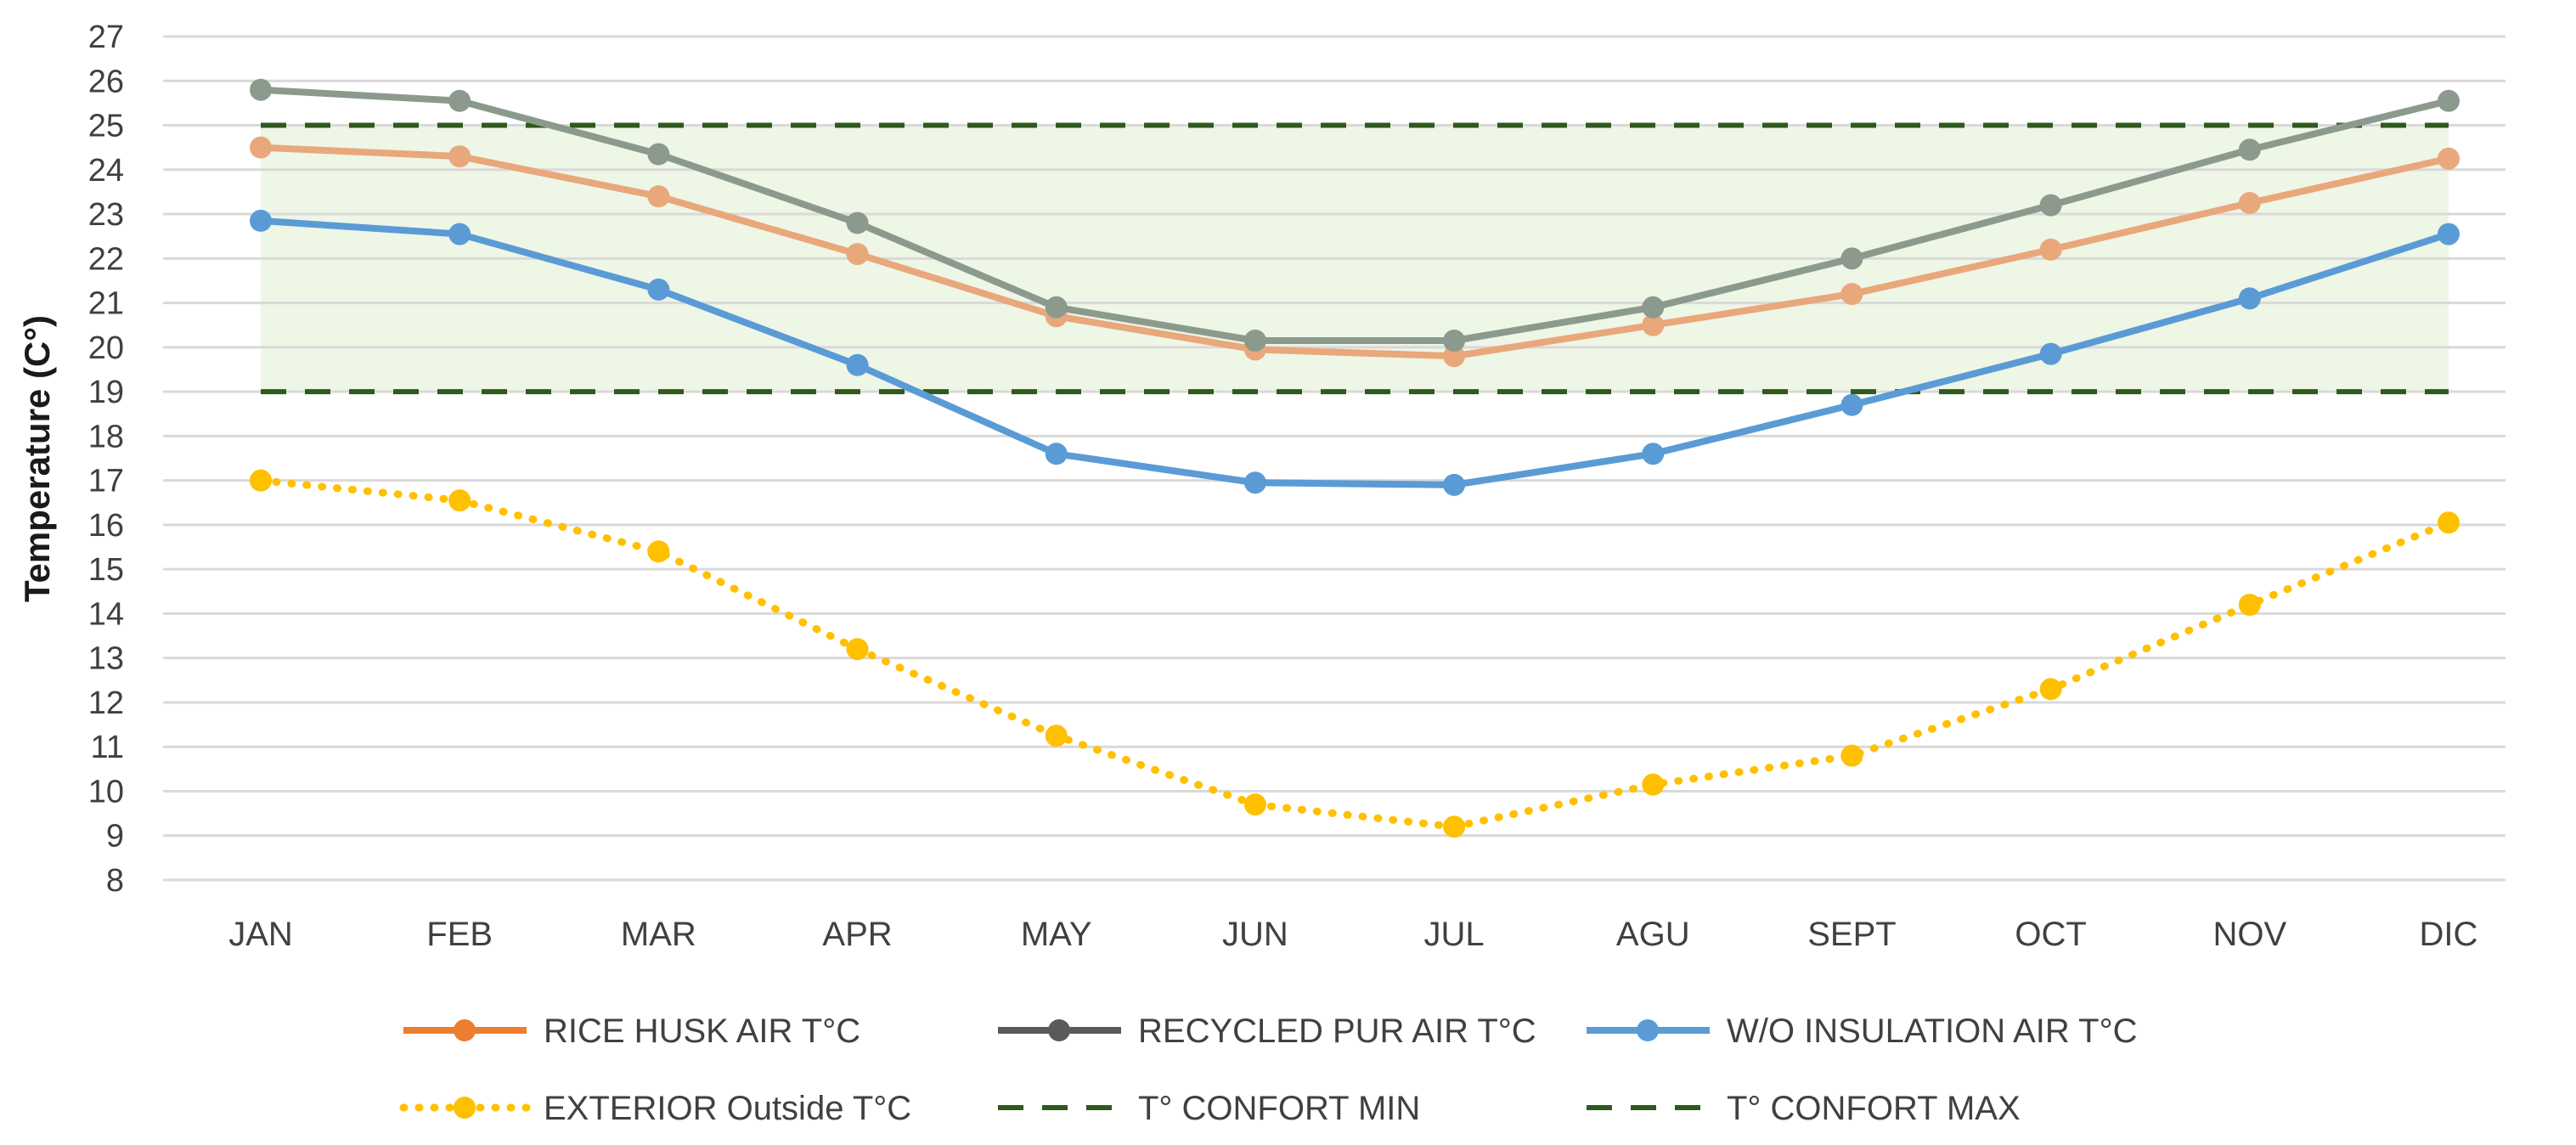  Describe the element at coordinates (1932, 1031) in the screenshot. I see `legend-label-w-o-insulation-air-t-c: W/O INSULATION AIR T°C` at that location.